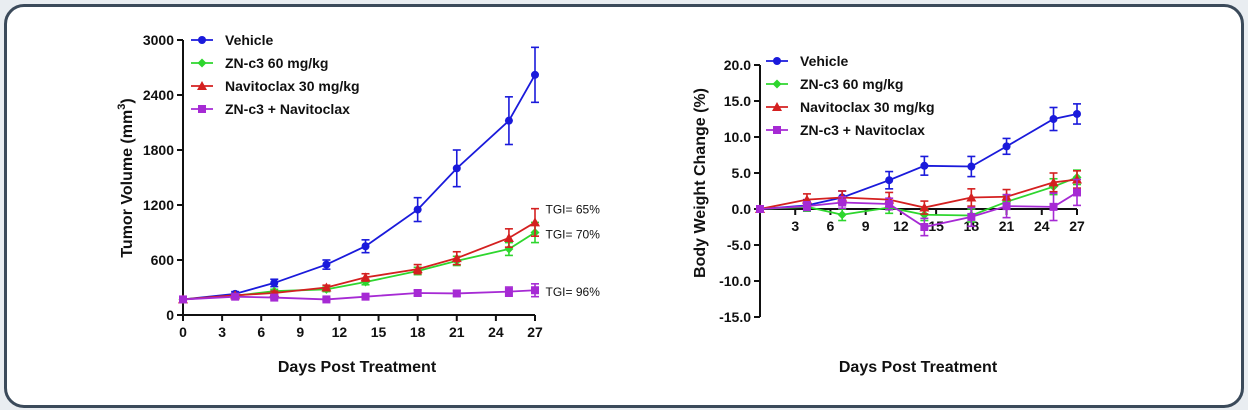  I want to click on y-tick-label: 20.0, so click(737, 65).